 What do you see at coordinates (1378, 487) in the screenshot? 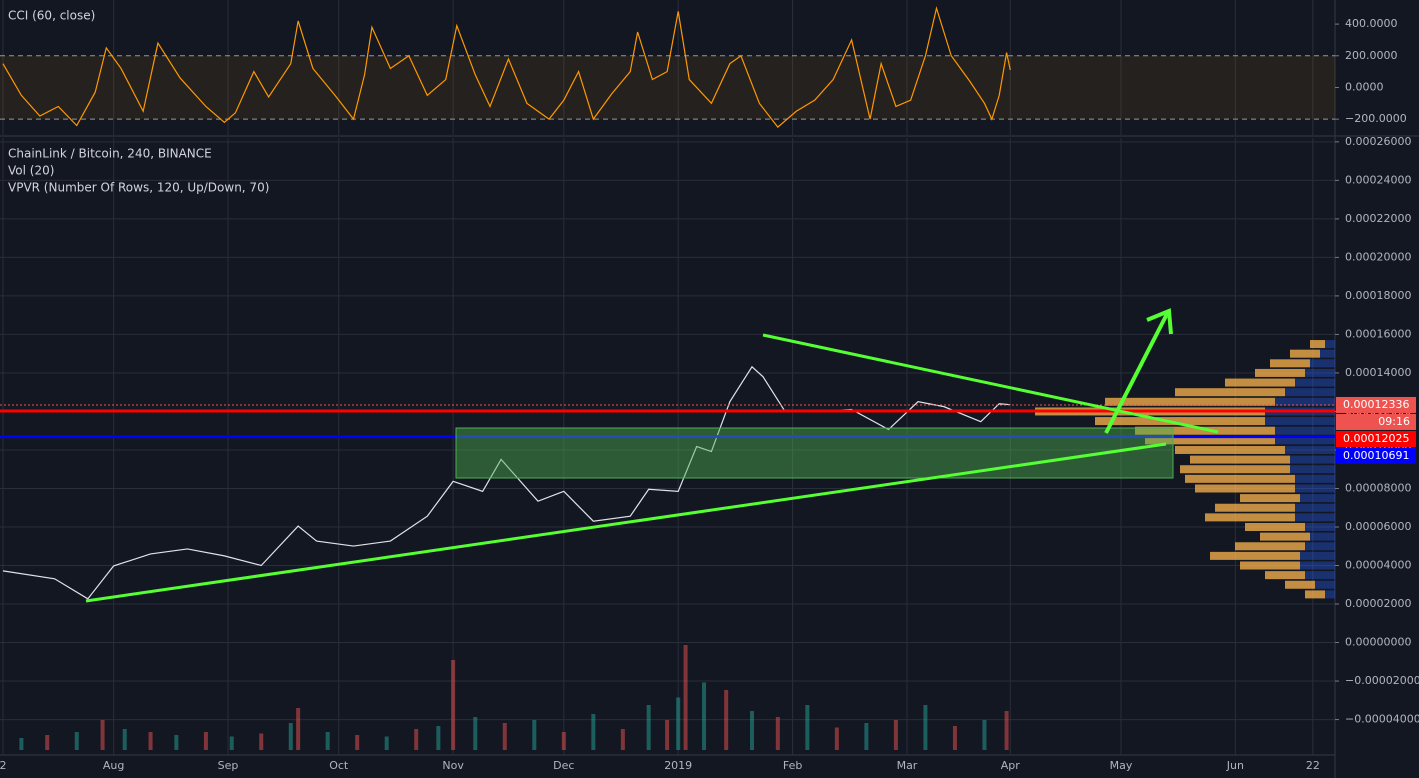
I see `y-tick-label: 0.00008000` at bounding box center [1378, 487].